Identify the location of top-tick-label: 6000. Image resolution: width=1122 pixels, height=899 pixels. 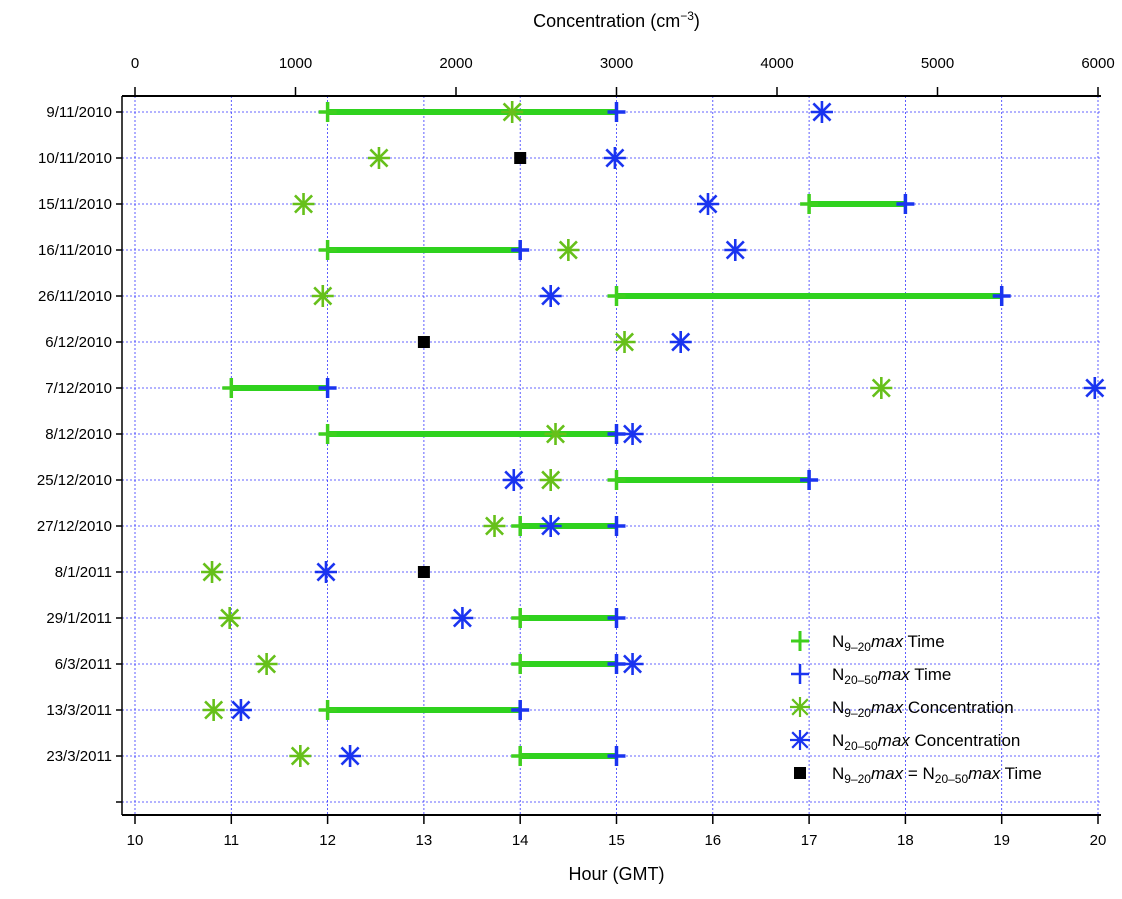
(1097, 63).